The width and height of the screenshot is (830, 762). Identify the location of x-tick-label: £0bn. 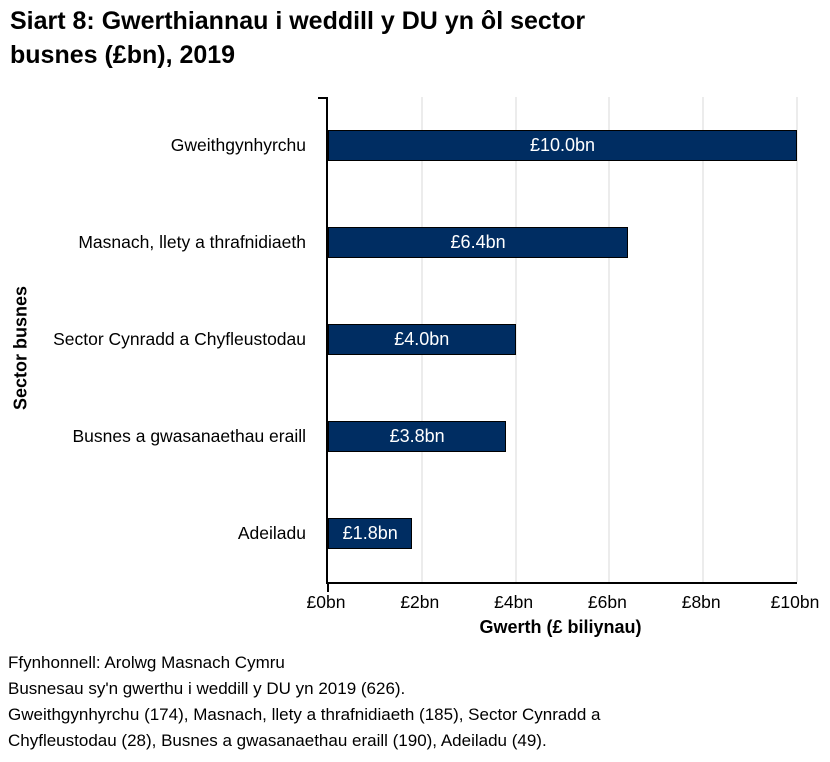
(326, 602).